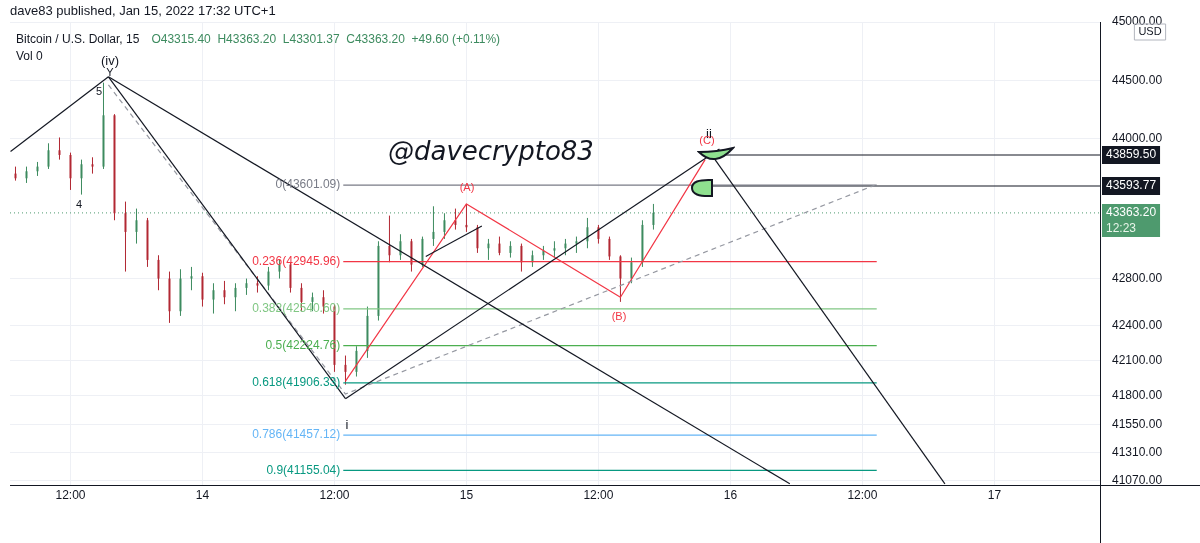 Image resolution: width=1200 pixels, height=543 pixels. Describe the element at coordinates (1121, 228) in the screenshot. I see `text: 12:23` at that location.